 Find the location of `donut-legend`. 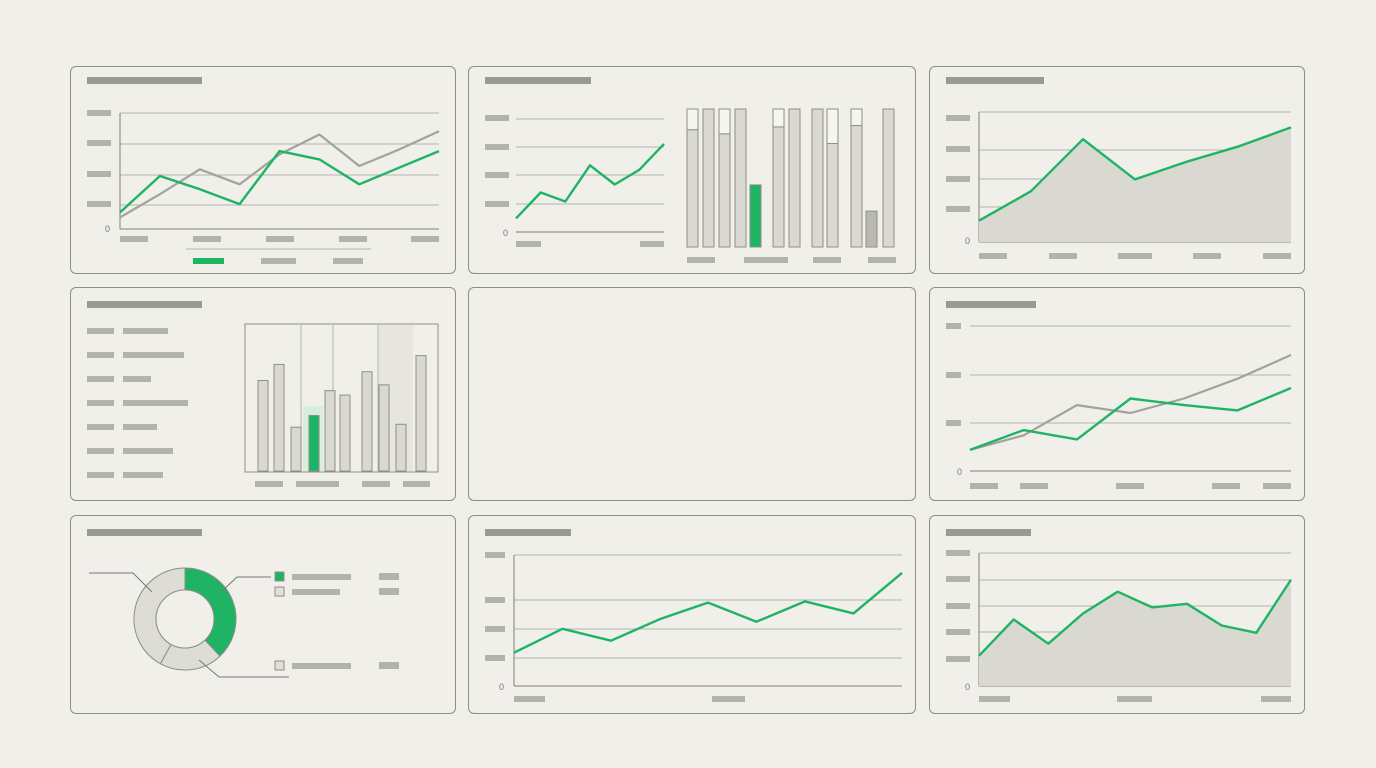

donut-legend is located at coordinates (336, 621).